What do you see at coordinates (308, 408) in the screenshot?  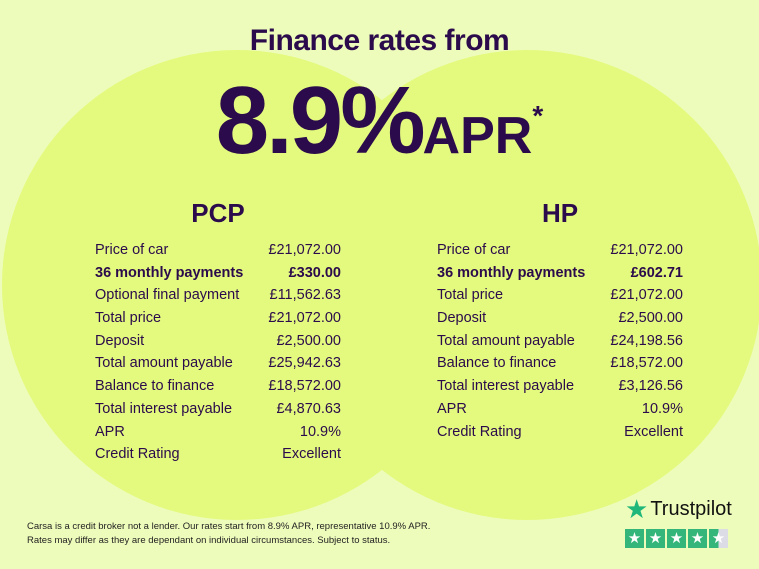 I see `row-value: £4,870.63` at bounding box center [308, 408].